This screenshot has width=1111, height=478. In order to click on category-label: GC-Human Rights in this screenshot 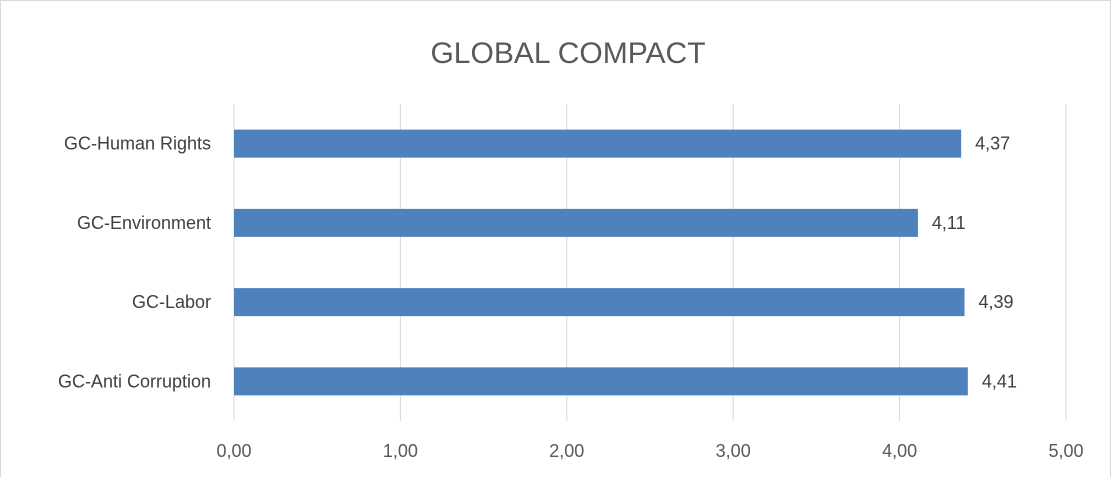, I will do `click(137, 144)`.